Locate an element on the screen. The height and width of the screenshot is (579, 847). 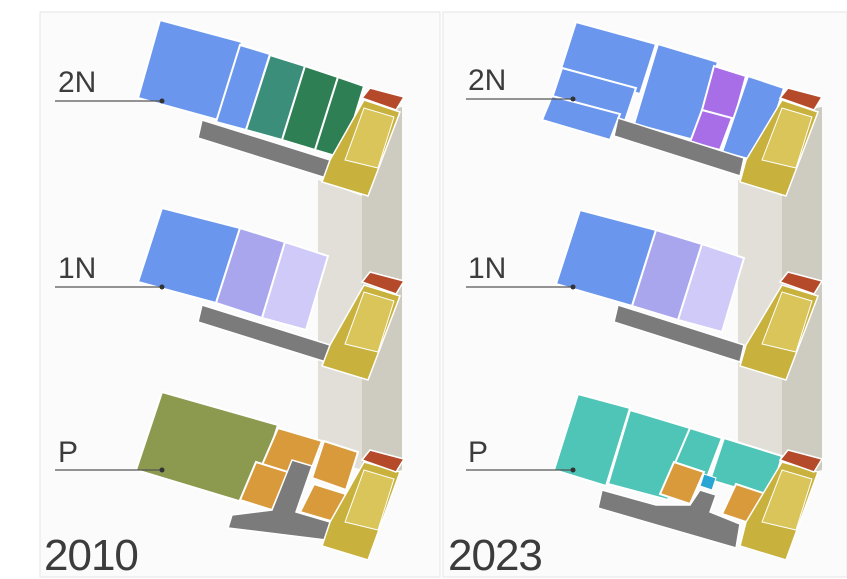
floor-p-2010: P is located at coordinates (230, 475).